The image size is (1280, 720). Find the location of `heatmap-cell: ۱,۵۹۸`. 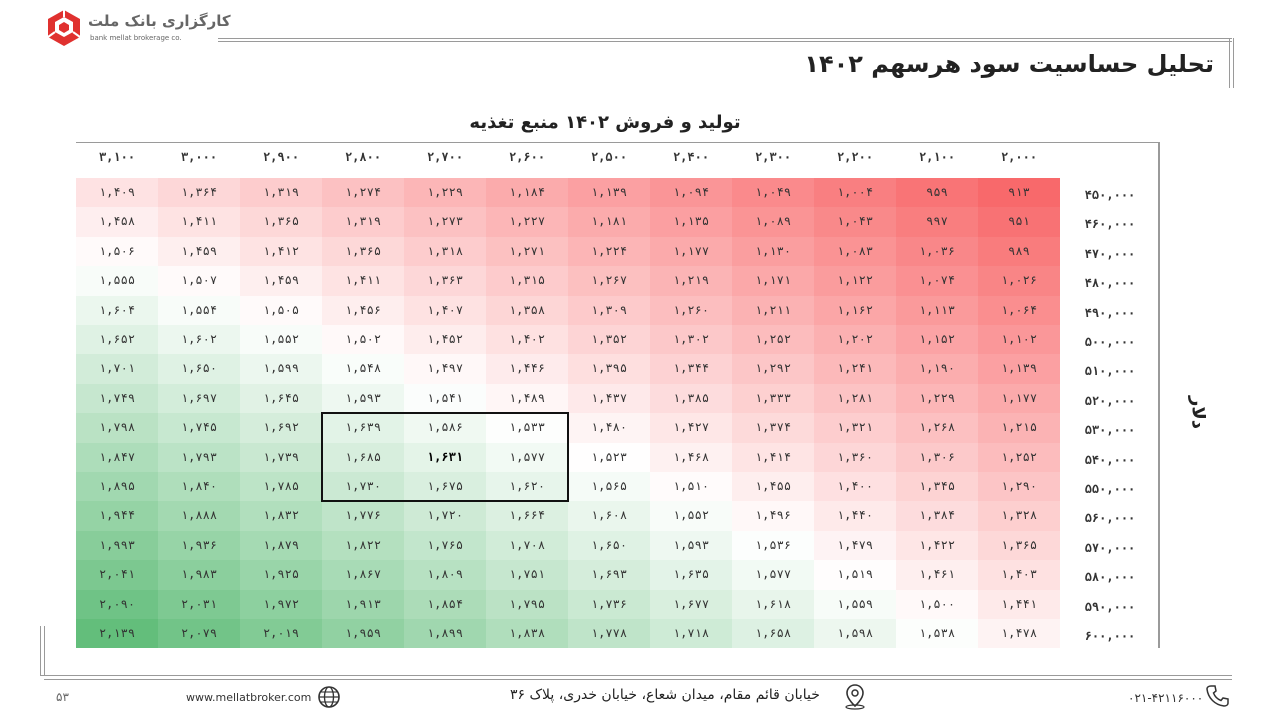

heatmap-cell: ۱,۵۹۸ is located at coordinates (855, 634).